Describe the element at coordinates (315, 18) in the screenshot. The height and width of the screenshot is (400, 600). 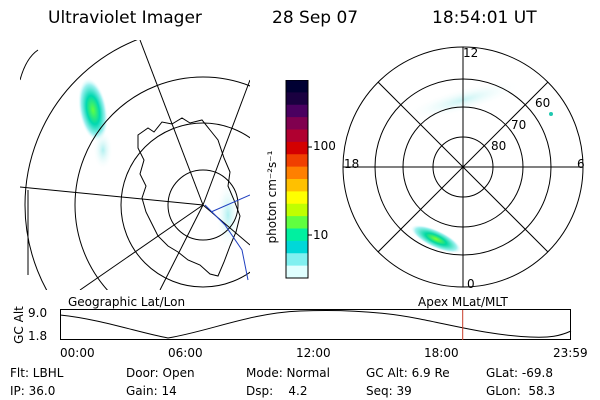
I see `date-label: 28 Sep 07` at that location.